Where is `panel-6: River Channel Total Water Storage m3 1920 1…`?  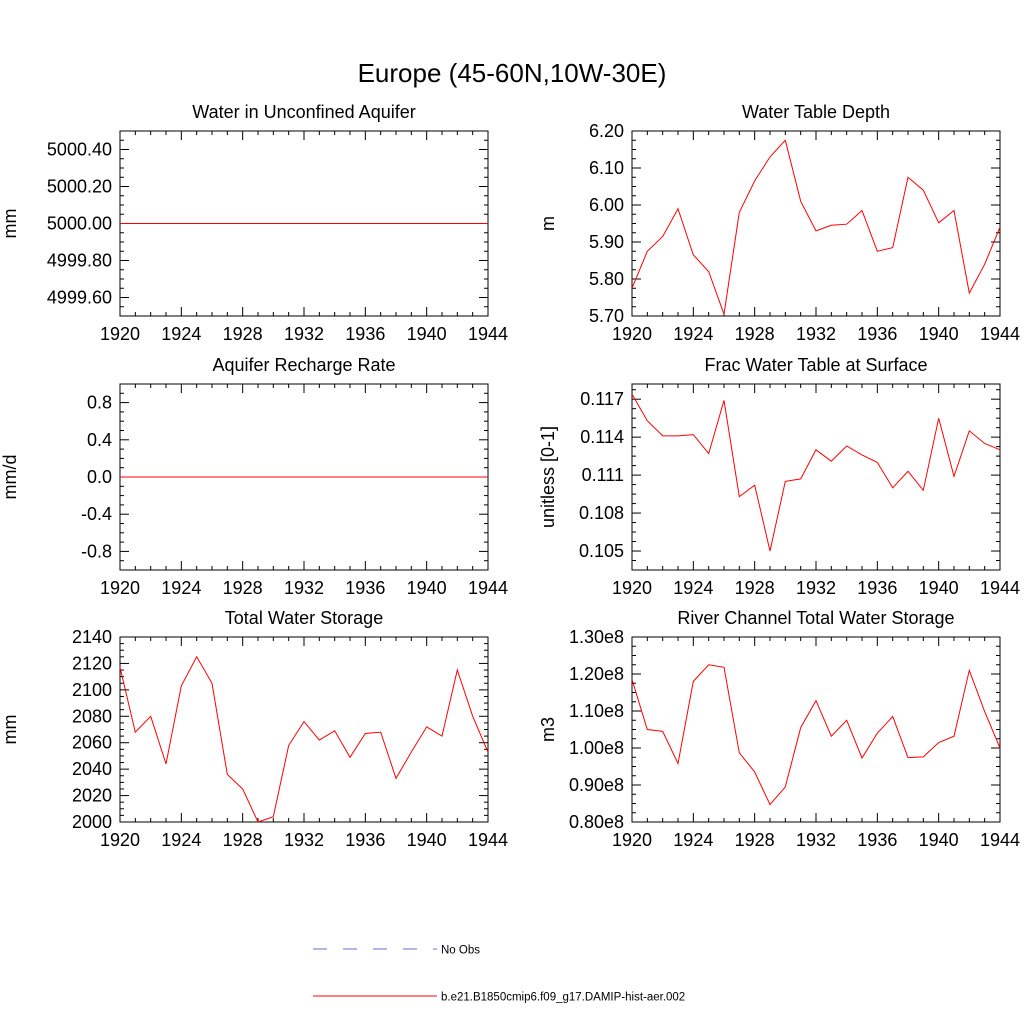
panel-6: River Channel Total Water Storage m3 1920 1… is located at coordinates (779, 729).